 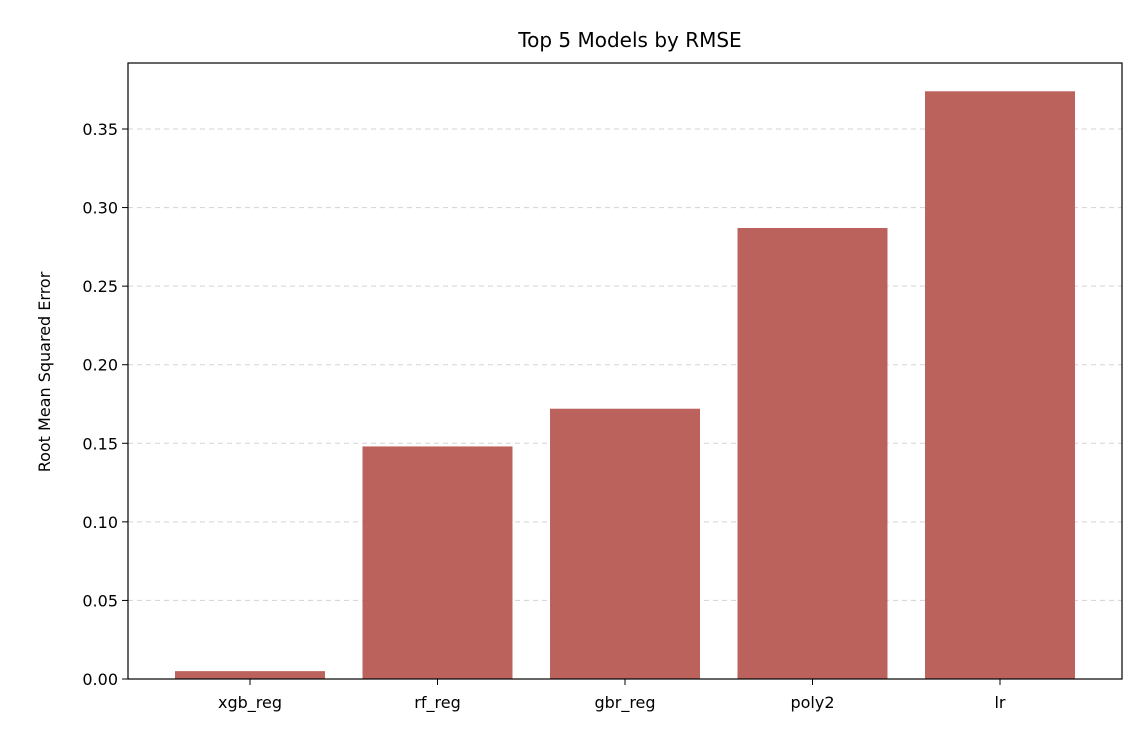 What do you see at coordinates (625, 543) in the screenshot?
I see `bar-gbr_reg` at bounding box center [625, 543].